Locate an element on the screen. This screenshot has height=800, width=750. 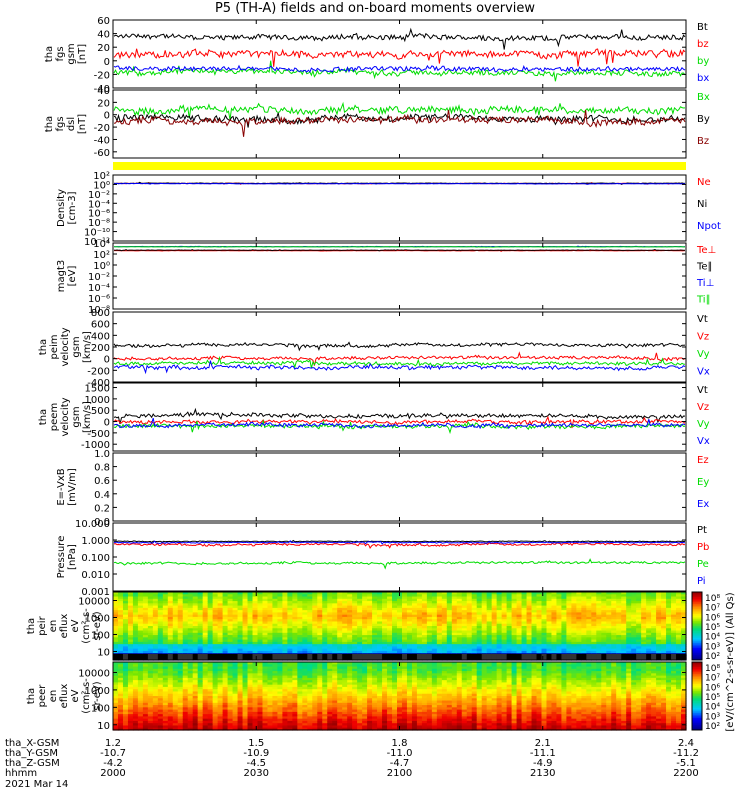
colorbar-tick: 10³ is located at coordinates (712, 717).